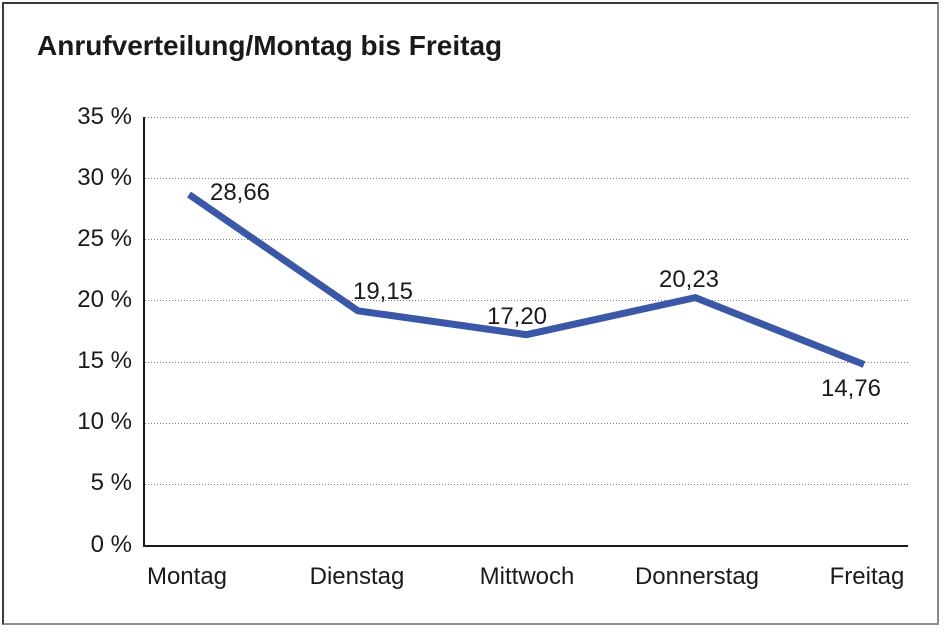  I want to click on y-tick-label: 35 %, so click(104, 116).